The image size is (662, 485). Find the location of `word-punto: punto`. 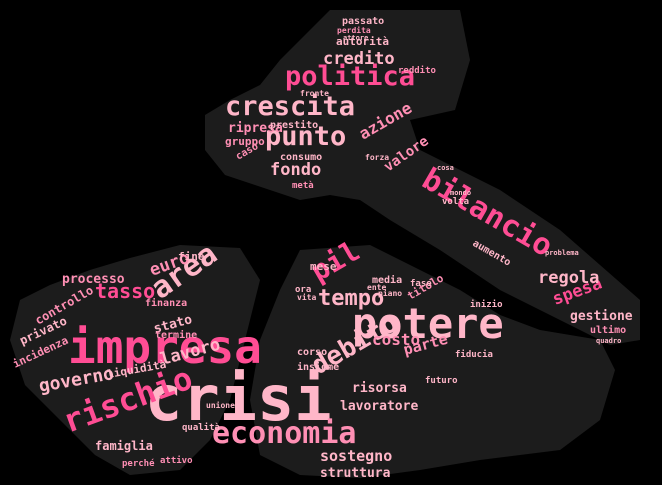

word-punto: punto is located at coordinates (305, 136).